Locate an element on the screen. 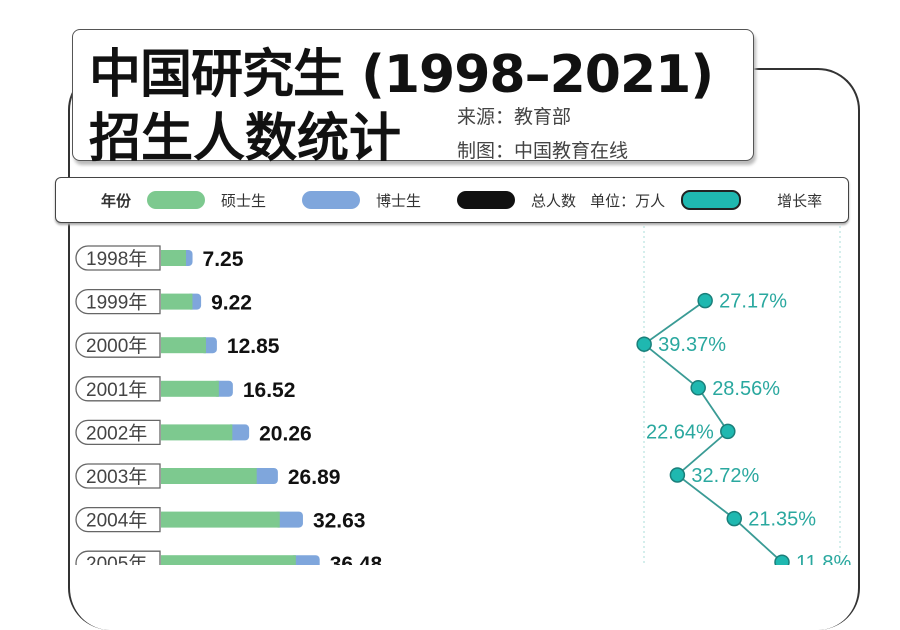  year-label: 2003年 is located at coordinates (116, 477).